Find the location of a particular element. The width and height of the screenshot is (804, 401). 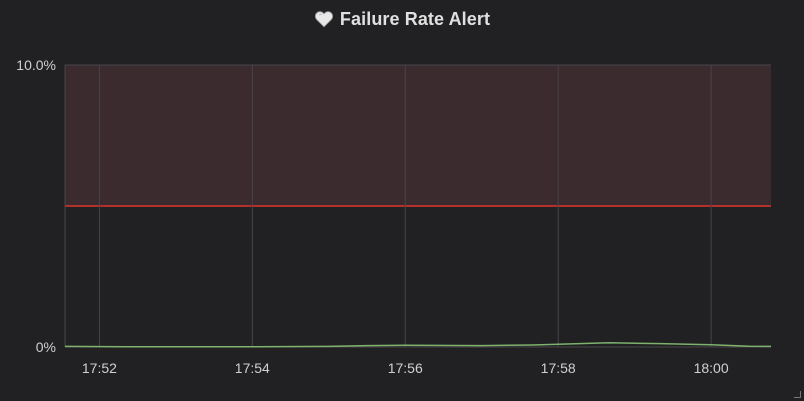

x-tick-label: 17:56 is located at coordinates (405, 368).